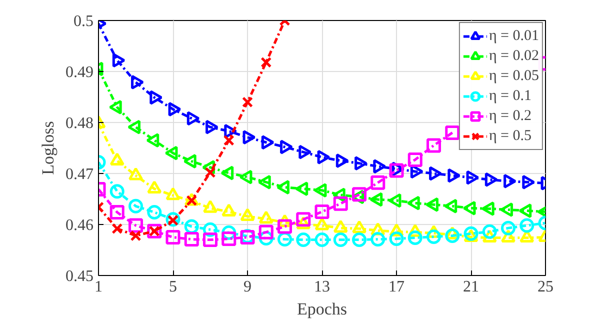 The width and height of the screenshot is (602, 324). I want to click on y-tick-label: 0.48, so click(80, 123).